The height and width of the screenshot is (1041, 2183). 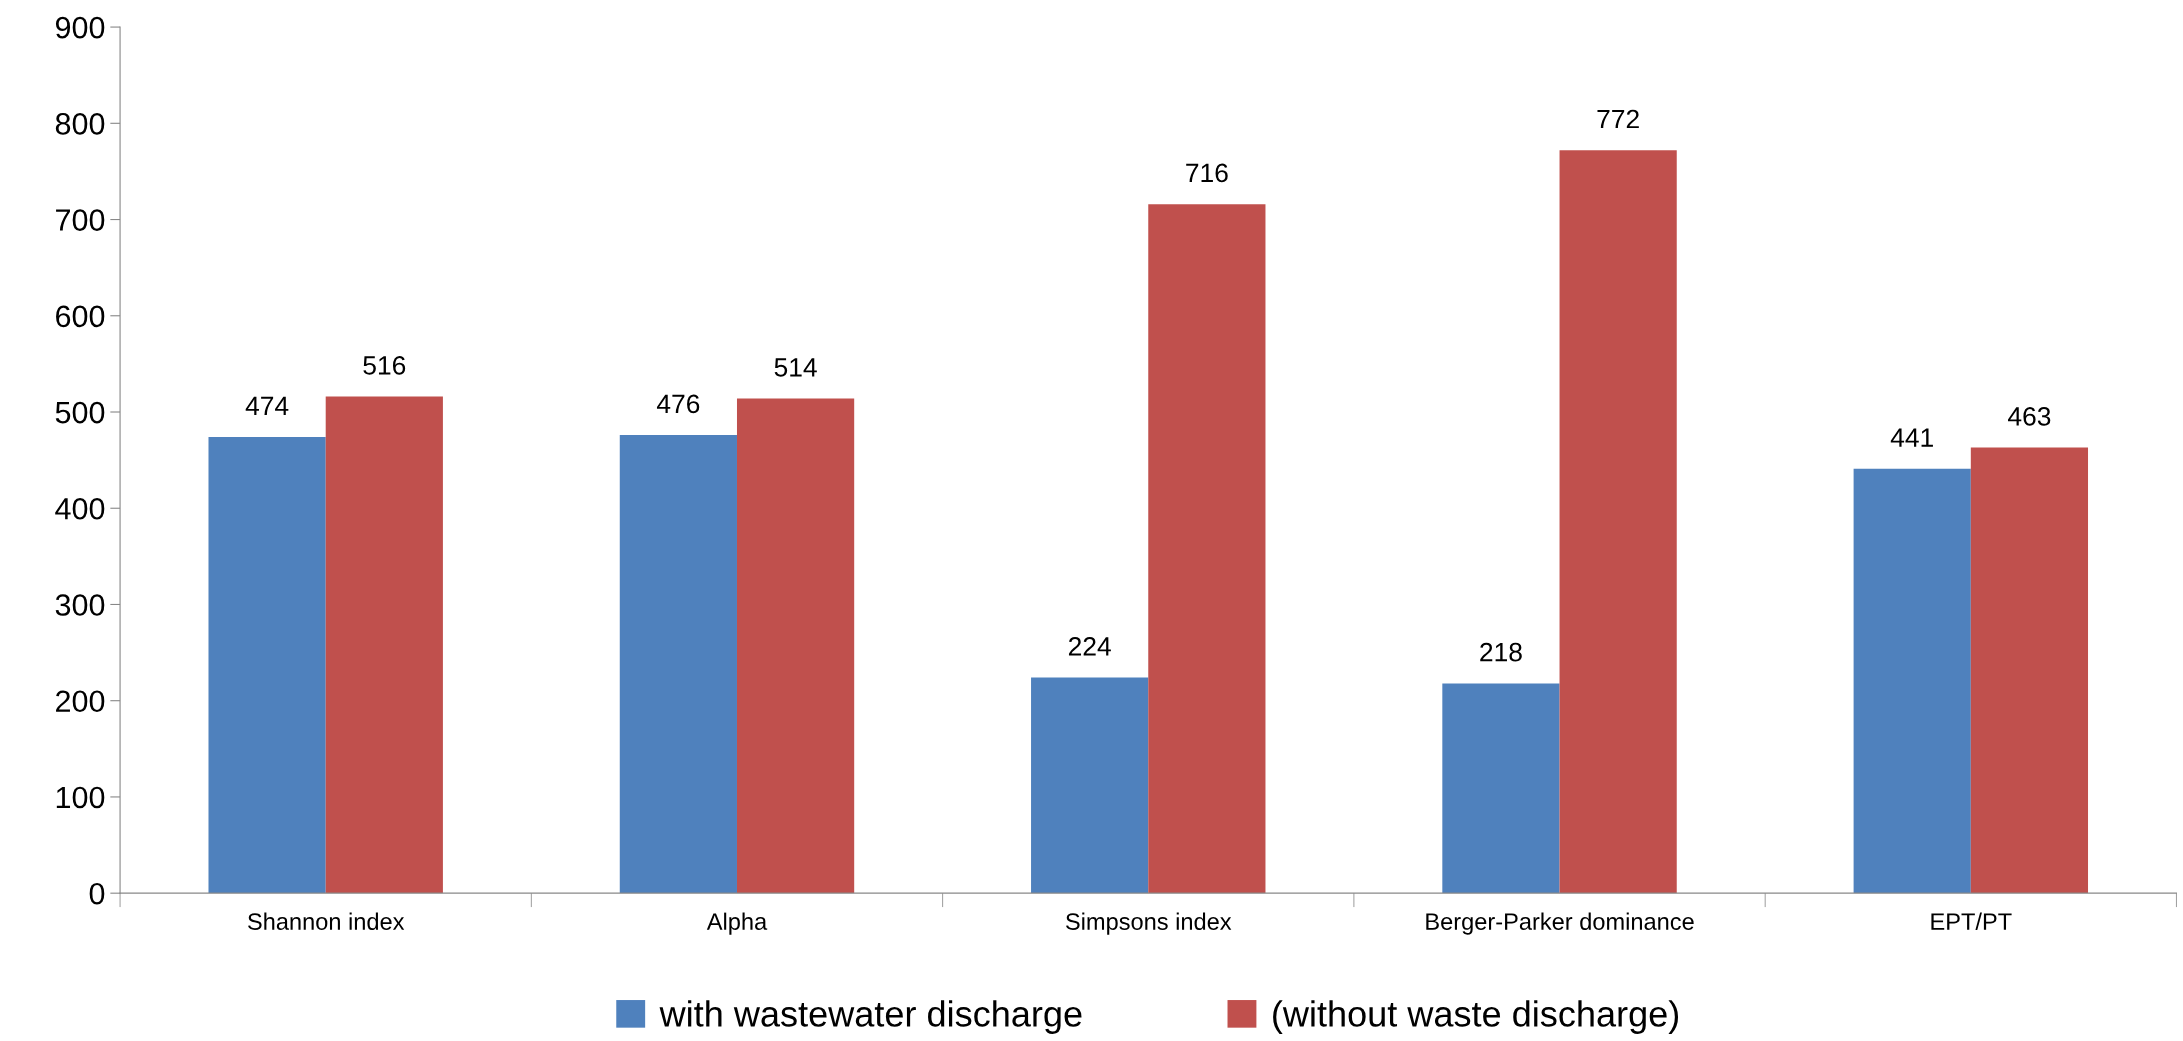 I want to click on data-label: 772, so click(x=1618, y=119).